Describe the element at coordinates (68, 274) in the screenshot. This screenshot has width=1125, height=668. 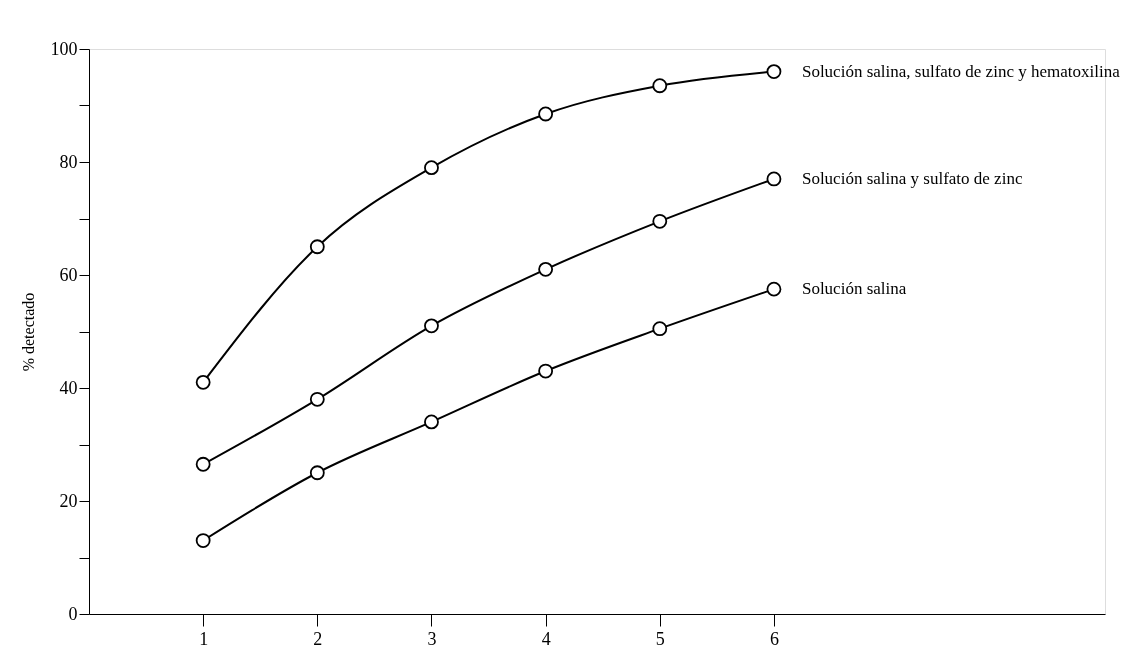
I see `y-tick-label: 60` at that location.